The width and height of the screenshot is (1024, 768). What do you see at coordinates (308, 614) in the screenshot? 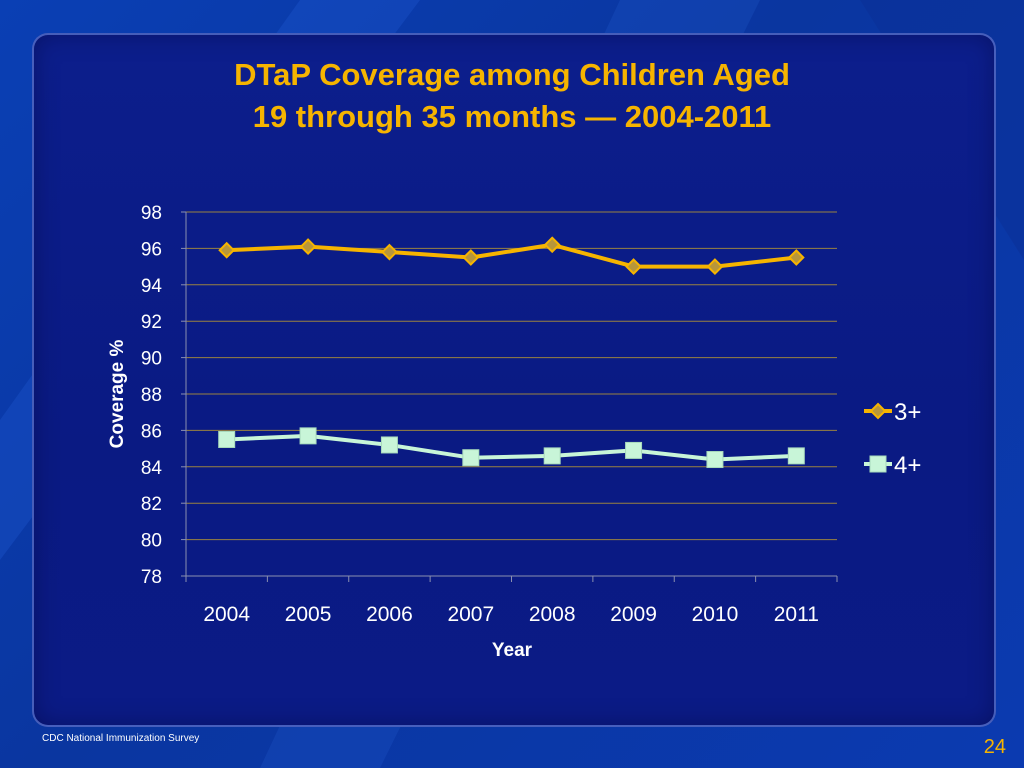
I see `x-tick-label: 2005` at bounding box center [308, 614].